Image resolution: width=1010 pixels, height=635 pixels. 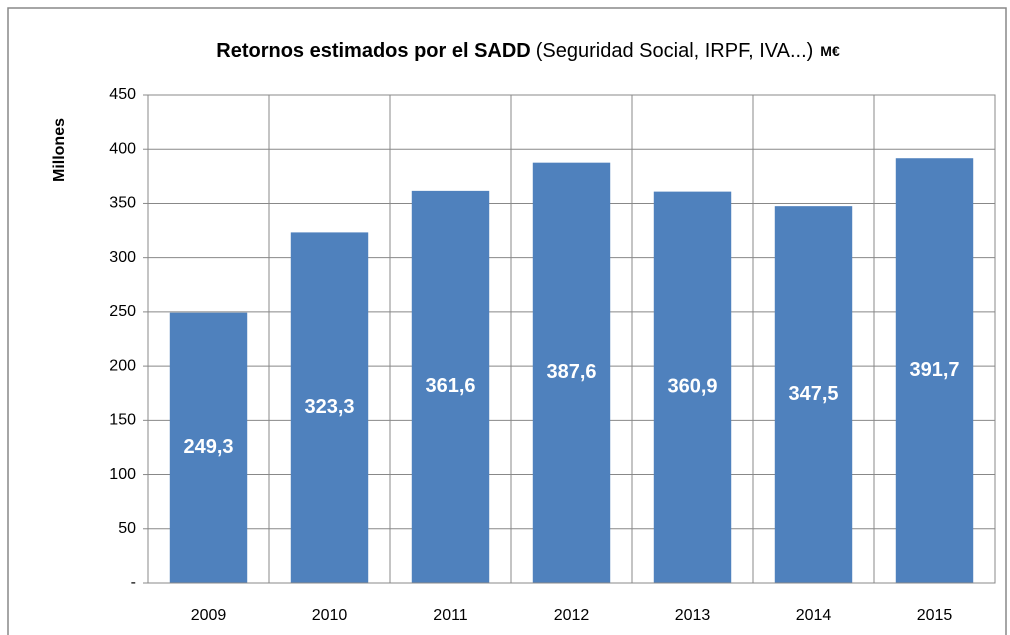 I want to click on data-label: 387,6, so click(x=571, y=372).